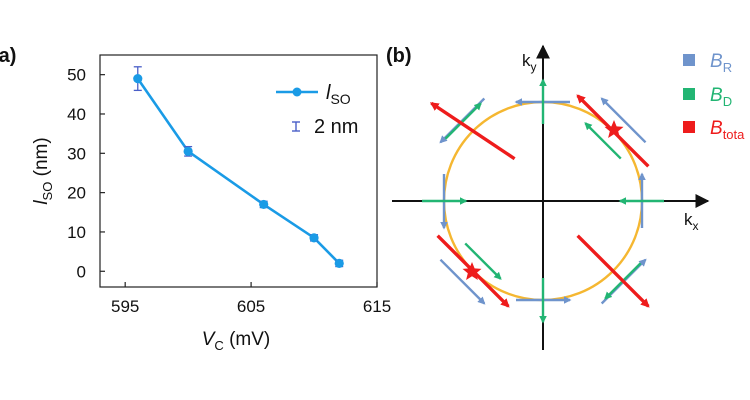 The width and height of the screenshot is (750, 400). Describe the element at coordinates (317, 110) in the screenshot. I see `legend: lSO 2 nm` at that location.